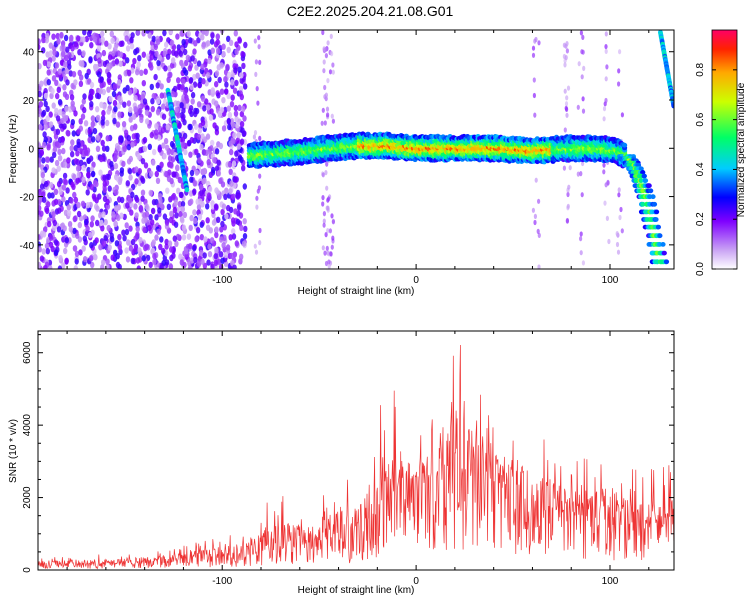 Image resolution: width=750 pixels, height=600 pixels. Describe the element at coordinates (654, 204) in the screenshot. I see `ridge-cell` at that location.